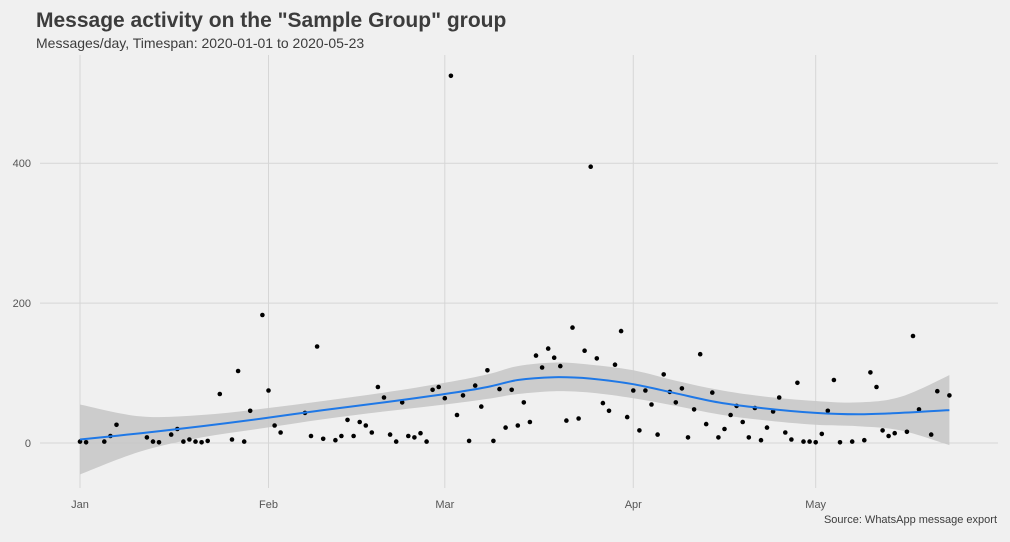  Describe the element at coordinates (22, 304) in the screenshot. I see `y-tick-label: 200` at that location.